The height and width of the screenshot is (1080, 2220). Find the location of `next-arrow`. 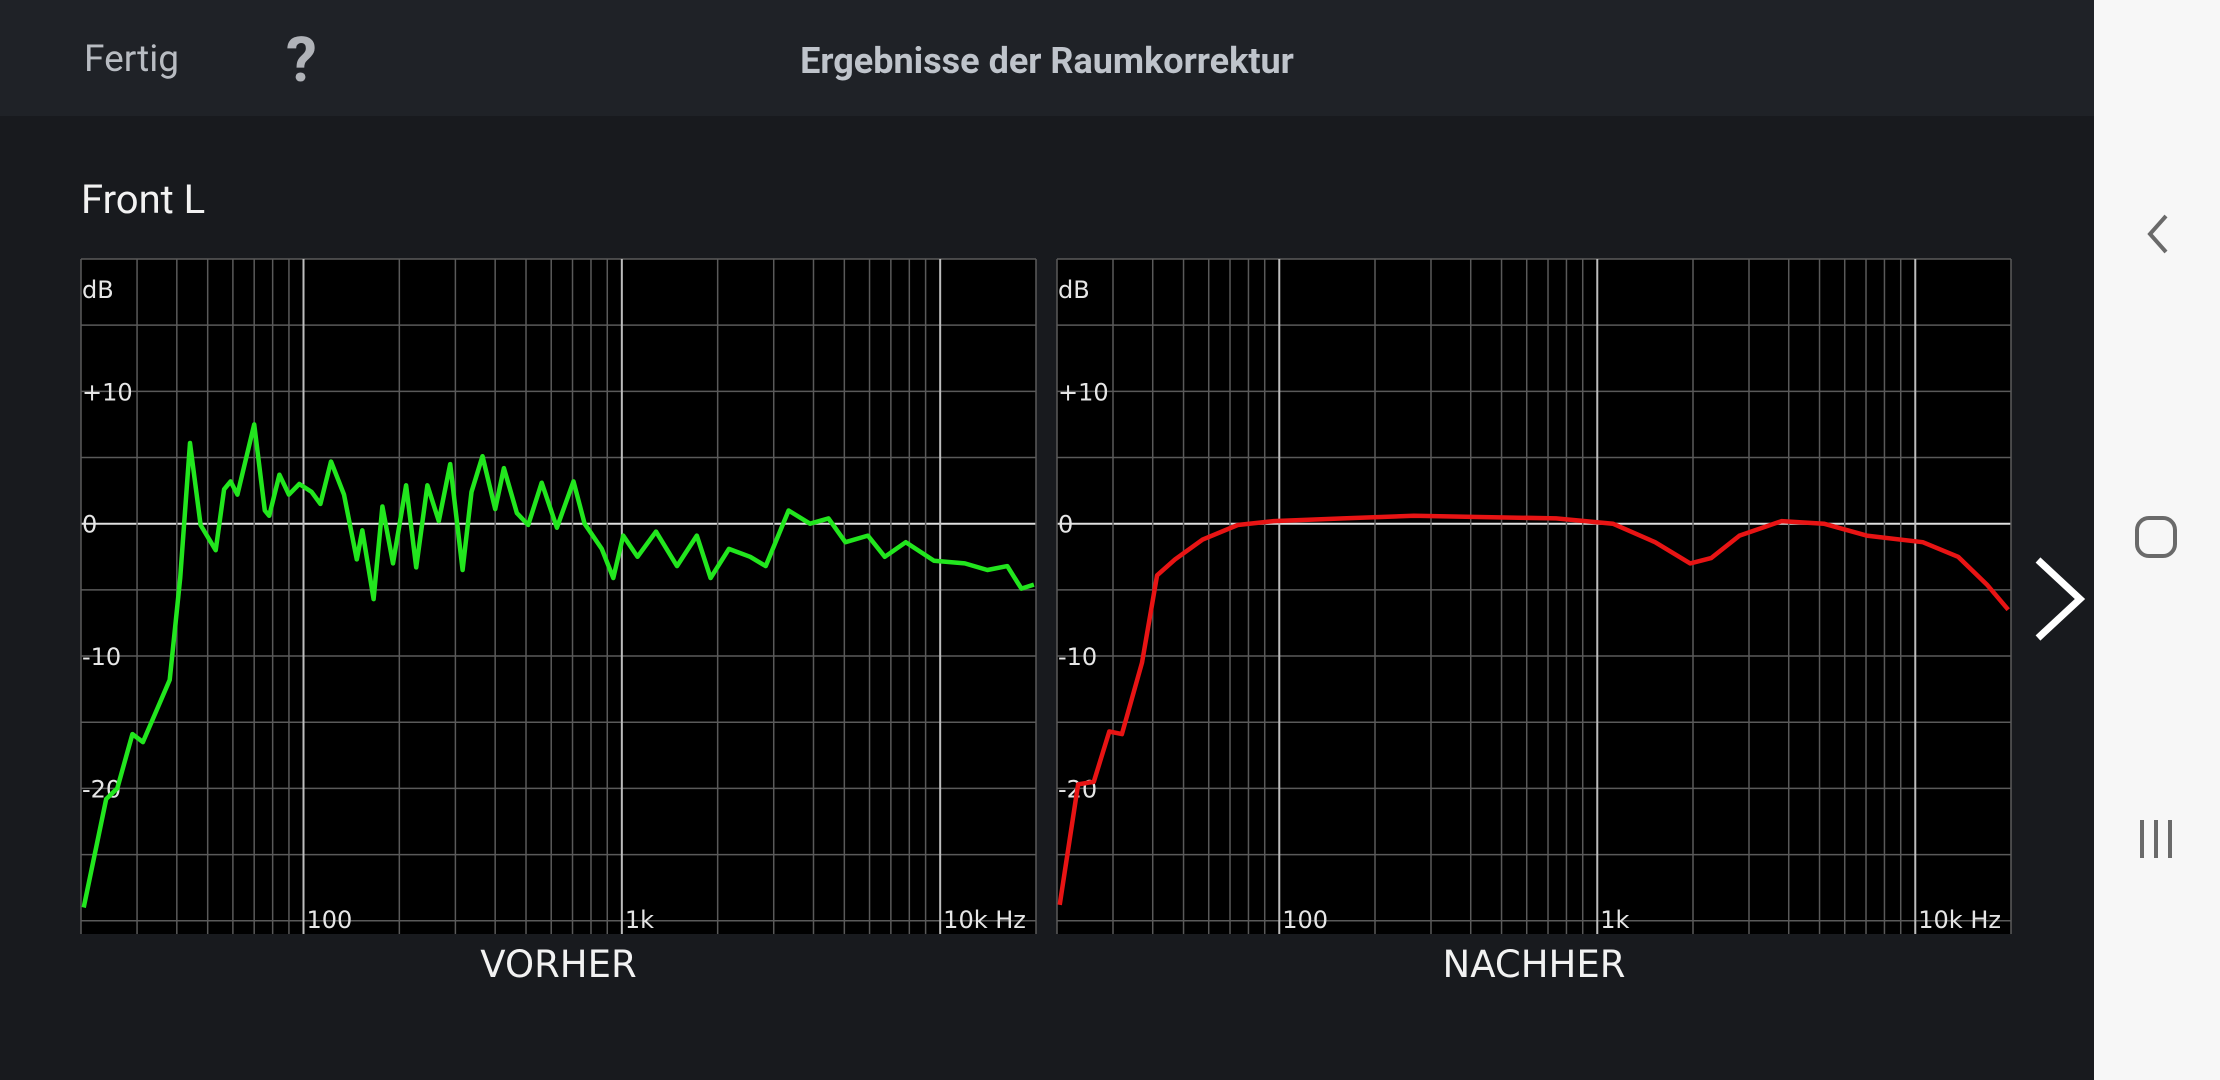

next-arrow is located at coordinates (2060, 599).